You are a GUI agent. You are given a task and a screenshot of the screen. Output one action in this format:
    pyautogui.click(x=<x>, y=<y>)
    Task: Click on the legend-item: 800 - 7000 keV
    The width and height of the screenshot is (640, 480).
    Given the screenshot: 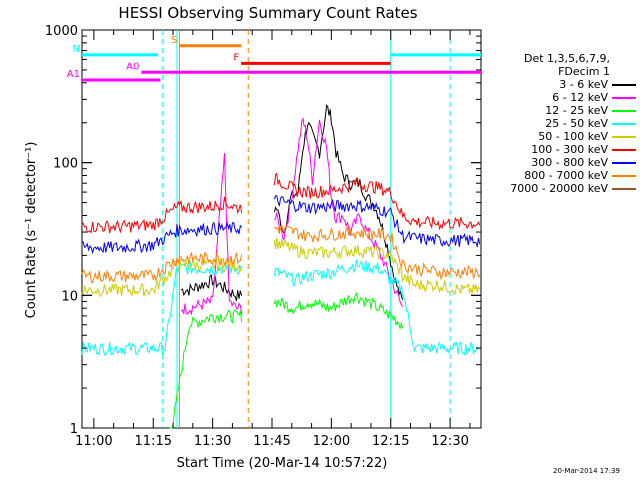 What is the action you would take?
    pyautogui.click(x=559, y=175)
    